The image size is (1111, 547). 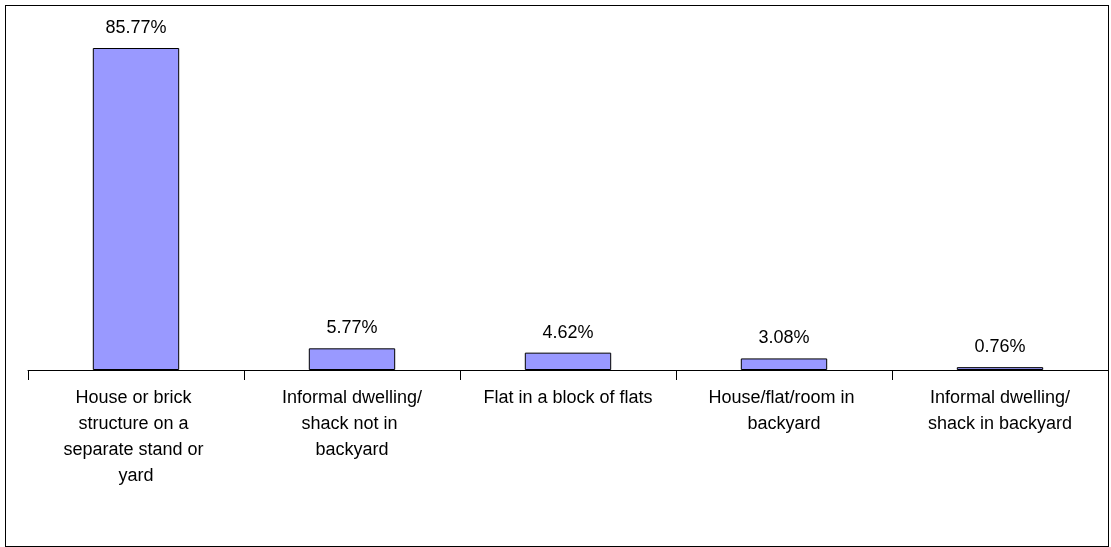 What do you see at coordinates (1000, 346) in the screenshot?
I see `data-label: 0.76%` at bounding box center [1000, 346].